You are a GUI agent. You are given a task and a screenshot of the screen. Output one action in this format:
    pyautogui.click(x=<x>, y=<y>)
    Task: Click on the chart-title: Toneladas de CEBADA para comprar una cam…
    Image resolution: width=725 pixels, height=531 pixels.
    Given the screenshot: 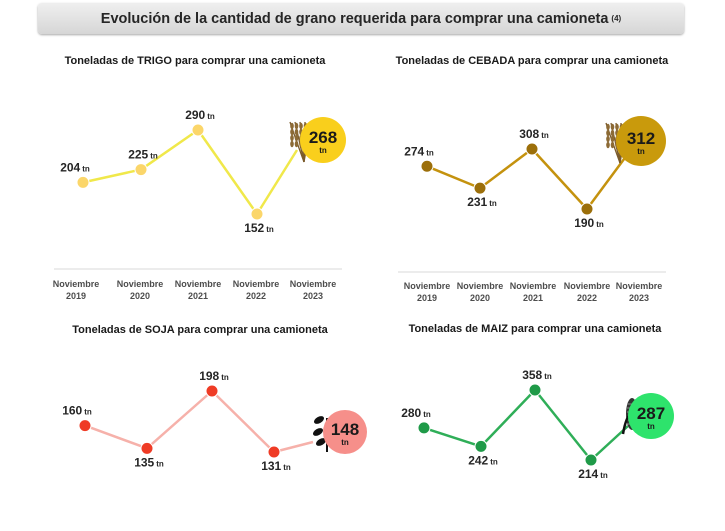 What is the action you would take?
    pyautogui.click(x=533, y=61)
    